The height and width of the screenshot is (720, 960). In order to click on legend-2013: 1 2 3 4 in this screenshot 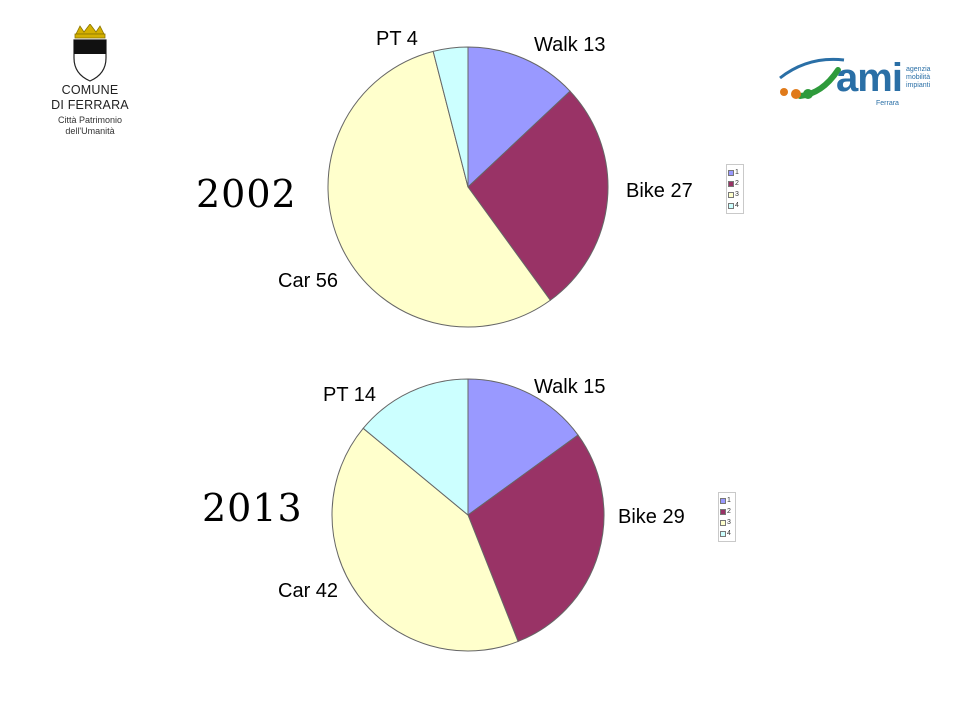, I will do `click(727, 517)`.